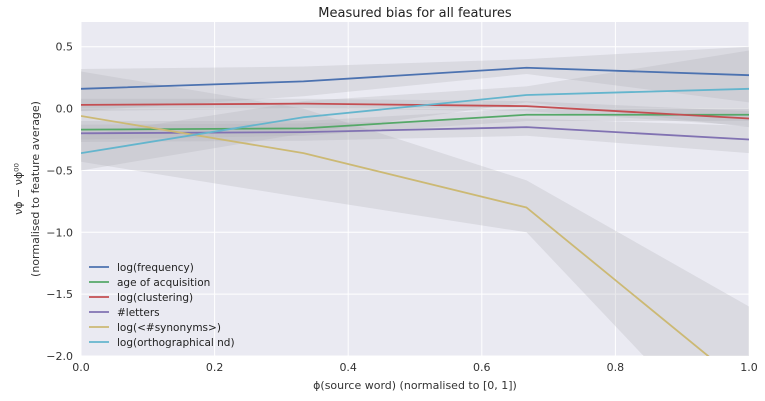  What do you see at coordinates (415, 367) in the screenshot?
I see `x-tick-labels: 0.0 0.2 0.4 0.6 0.8 1.0` at bounding box center [415, 367].